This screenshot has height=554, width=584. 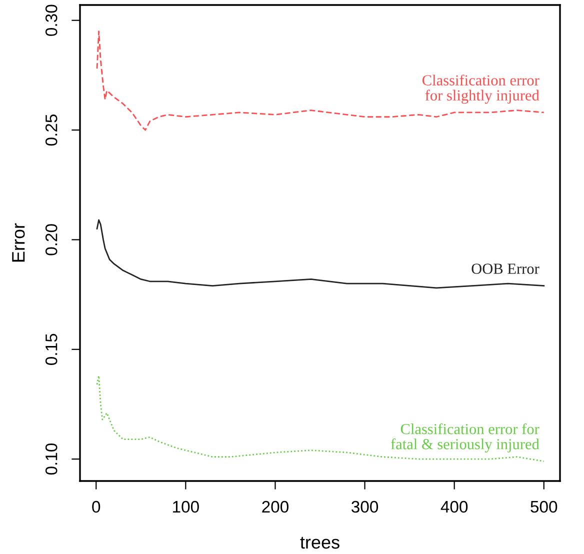 What do you see at coordinates (454, 506) in the screenshot?
I see `x-tick-label: 400` at bounding box center [454, 506].